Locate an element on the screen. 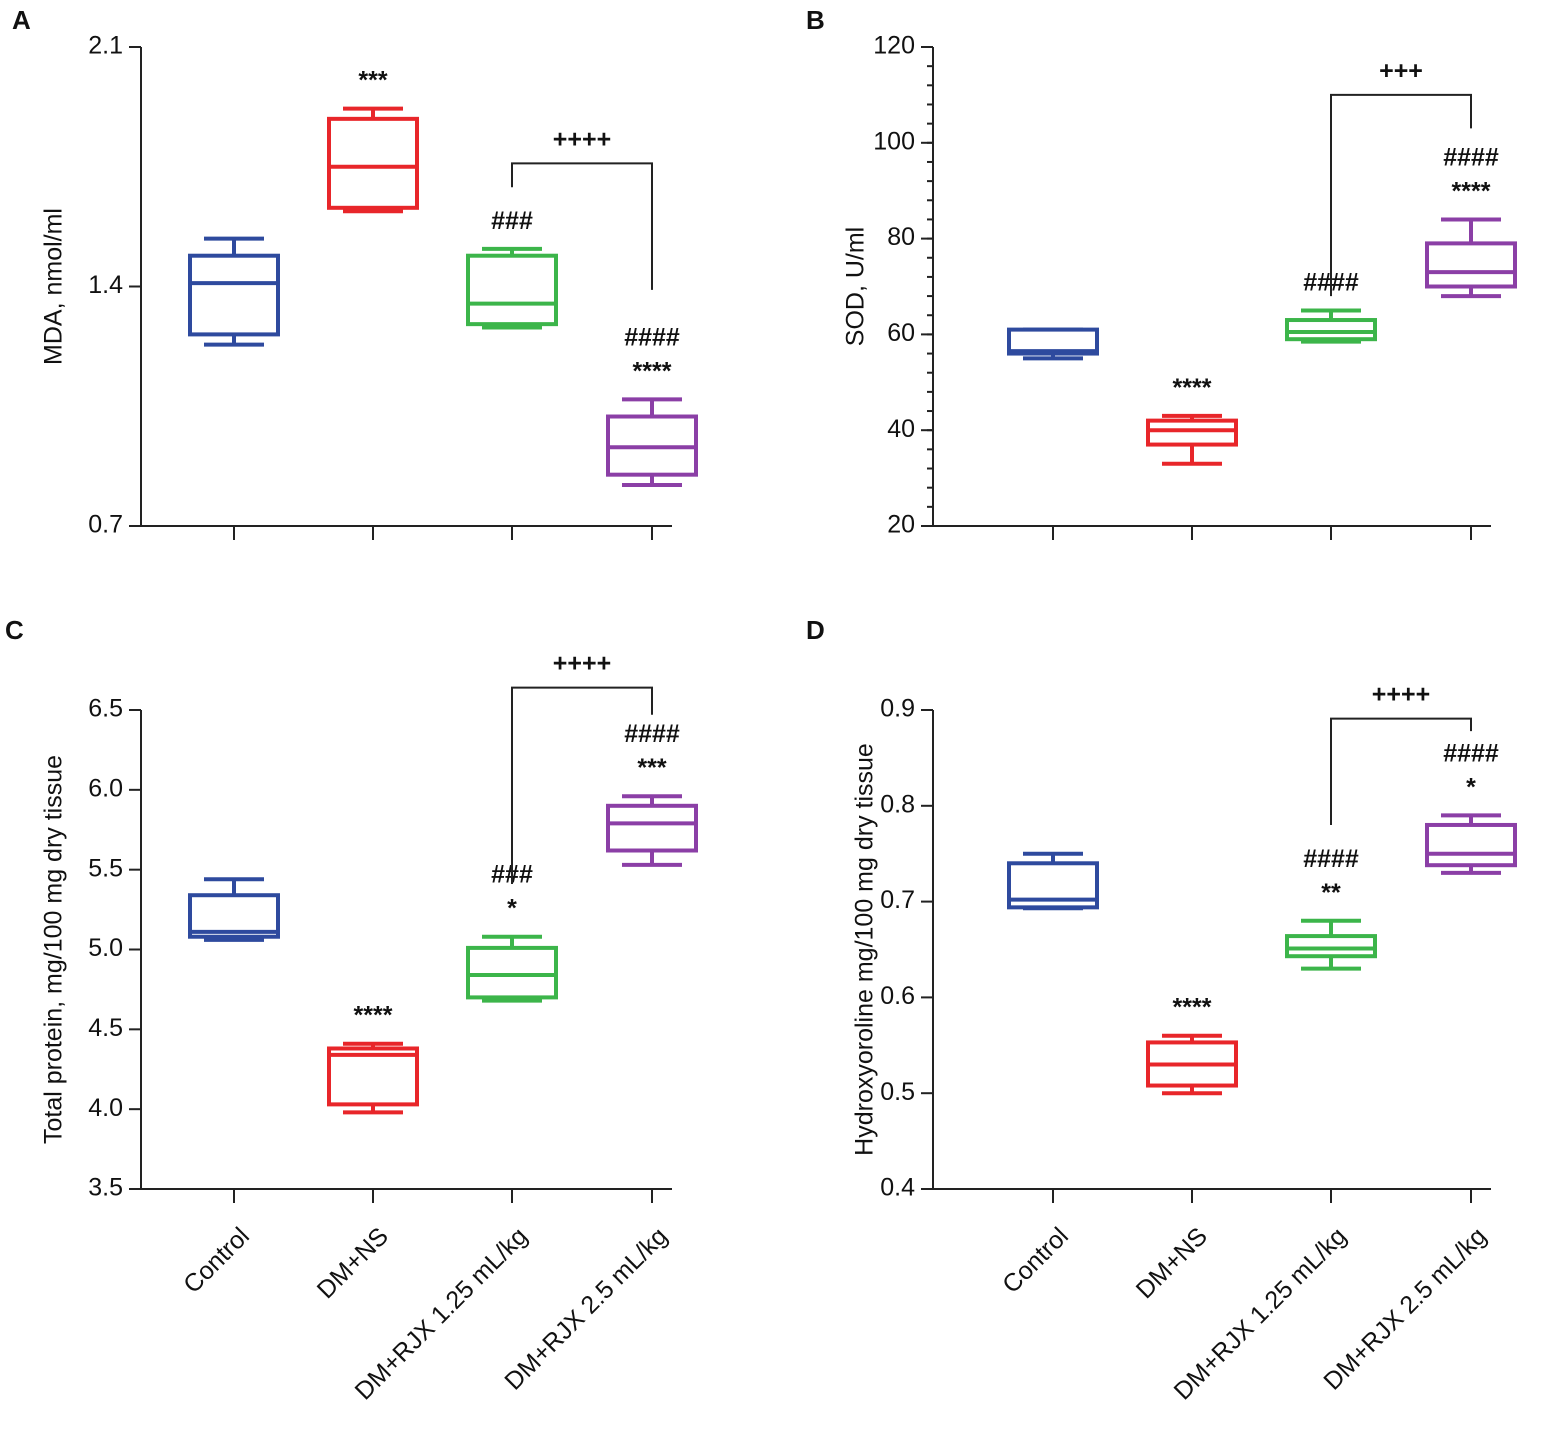 This screenshot has width=1565, height=1430. y-tick-label: 0.4 is located at coordinates (897, 1188).